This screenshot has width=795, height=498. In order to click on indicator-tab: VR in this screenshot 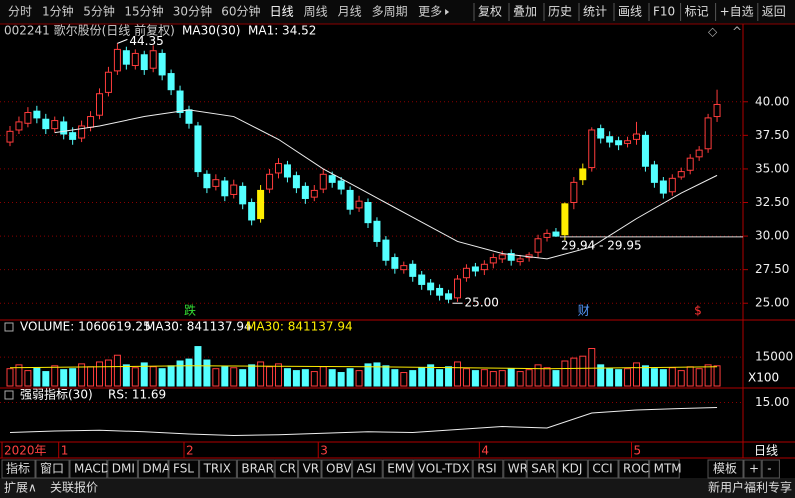, I will do `click(311, 469)`.